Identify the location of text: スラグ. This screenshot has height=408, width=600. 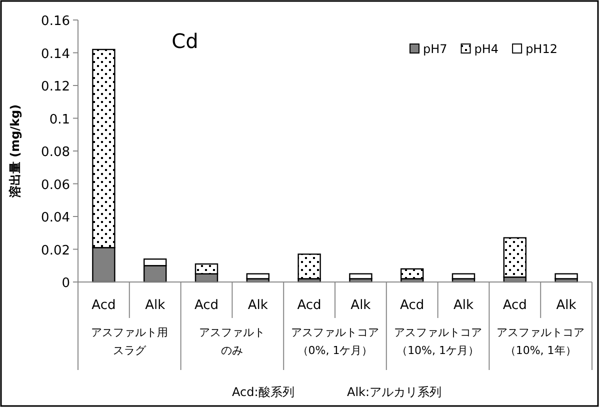
(129, 350).